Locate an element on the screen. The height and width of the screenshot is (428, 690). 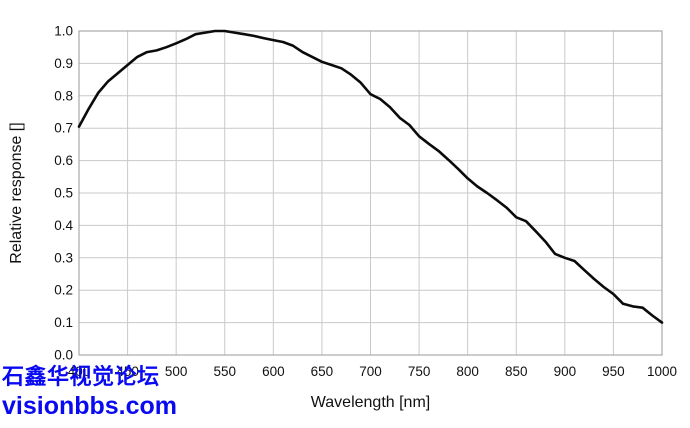
x-tick-label: 650 is located at coordinates (322, 371).